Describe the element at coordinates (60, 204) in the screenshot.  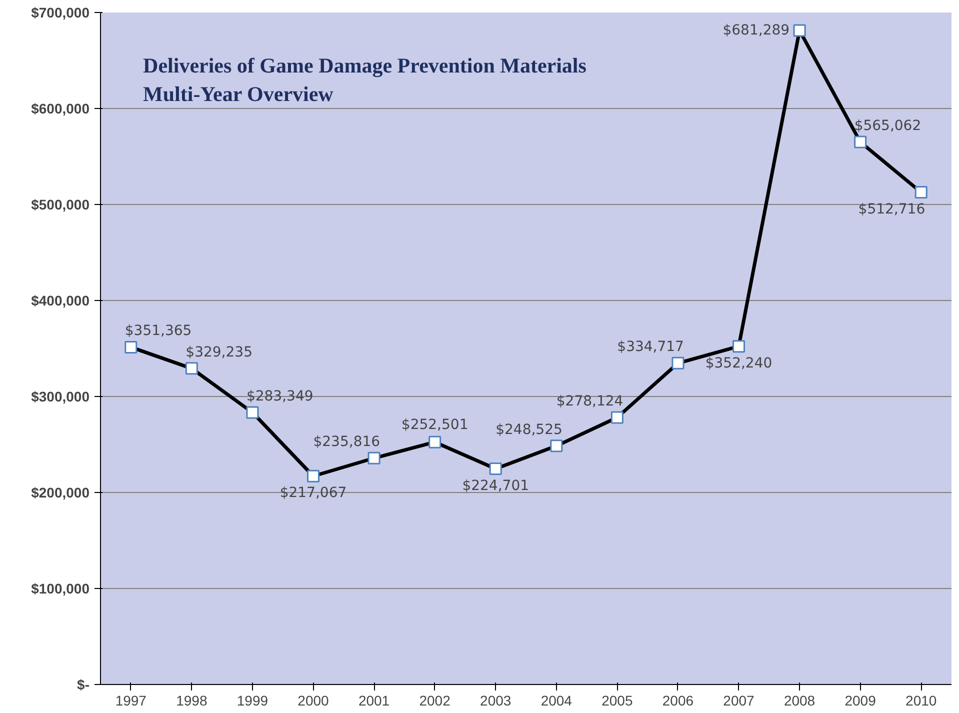
I see `y-tick-label: $500,000` at that location.